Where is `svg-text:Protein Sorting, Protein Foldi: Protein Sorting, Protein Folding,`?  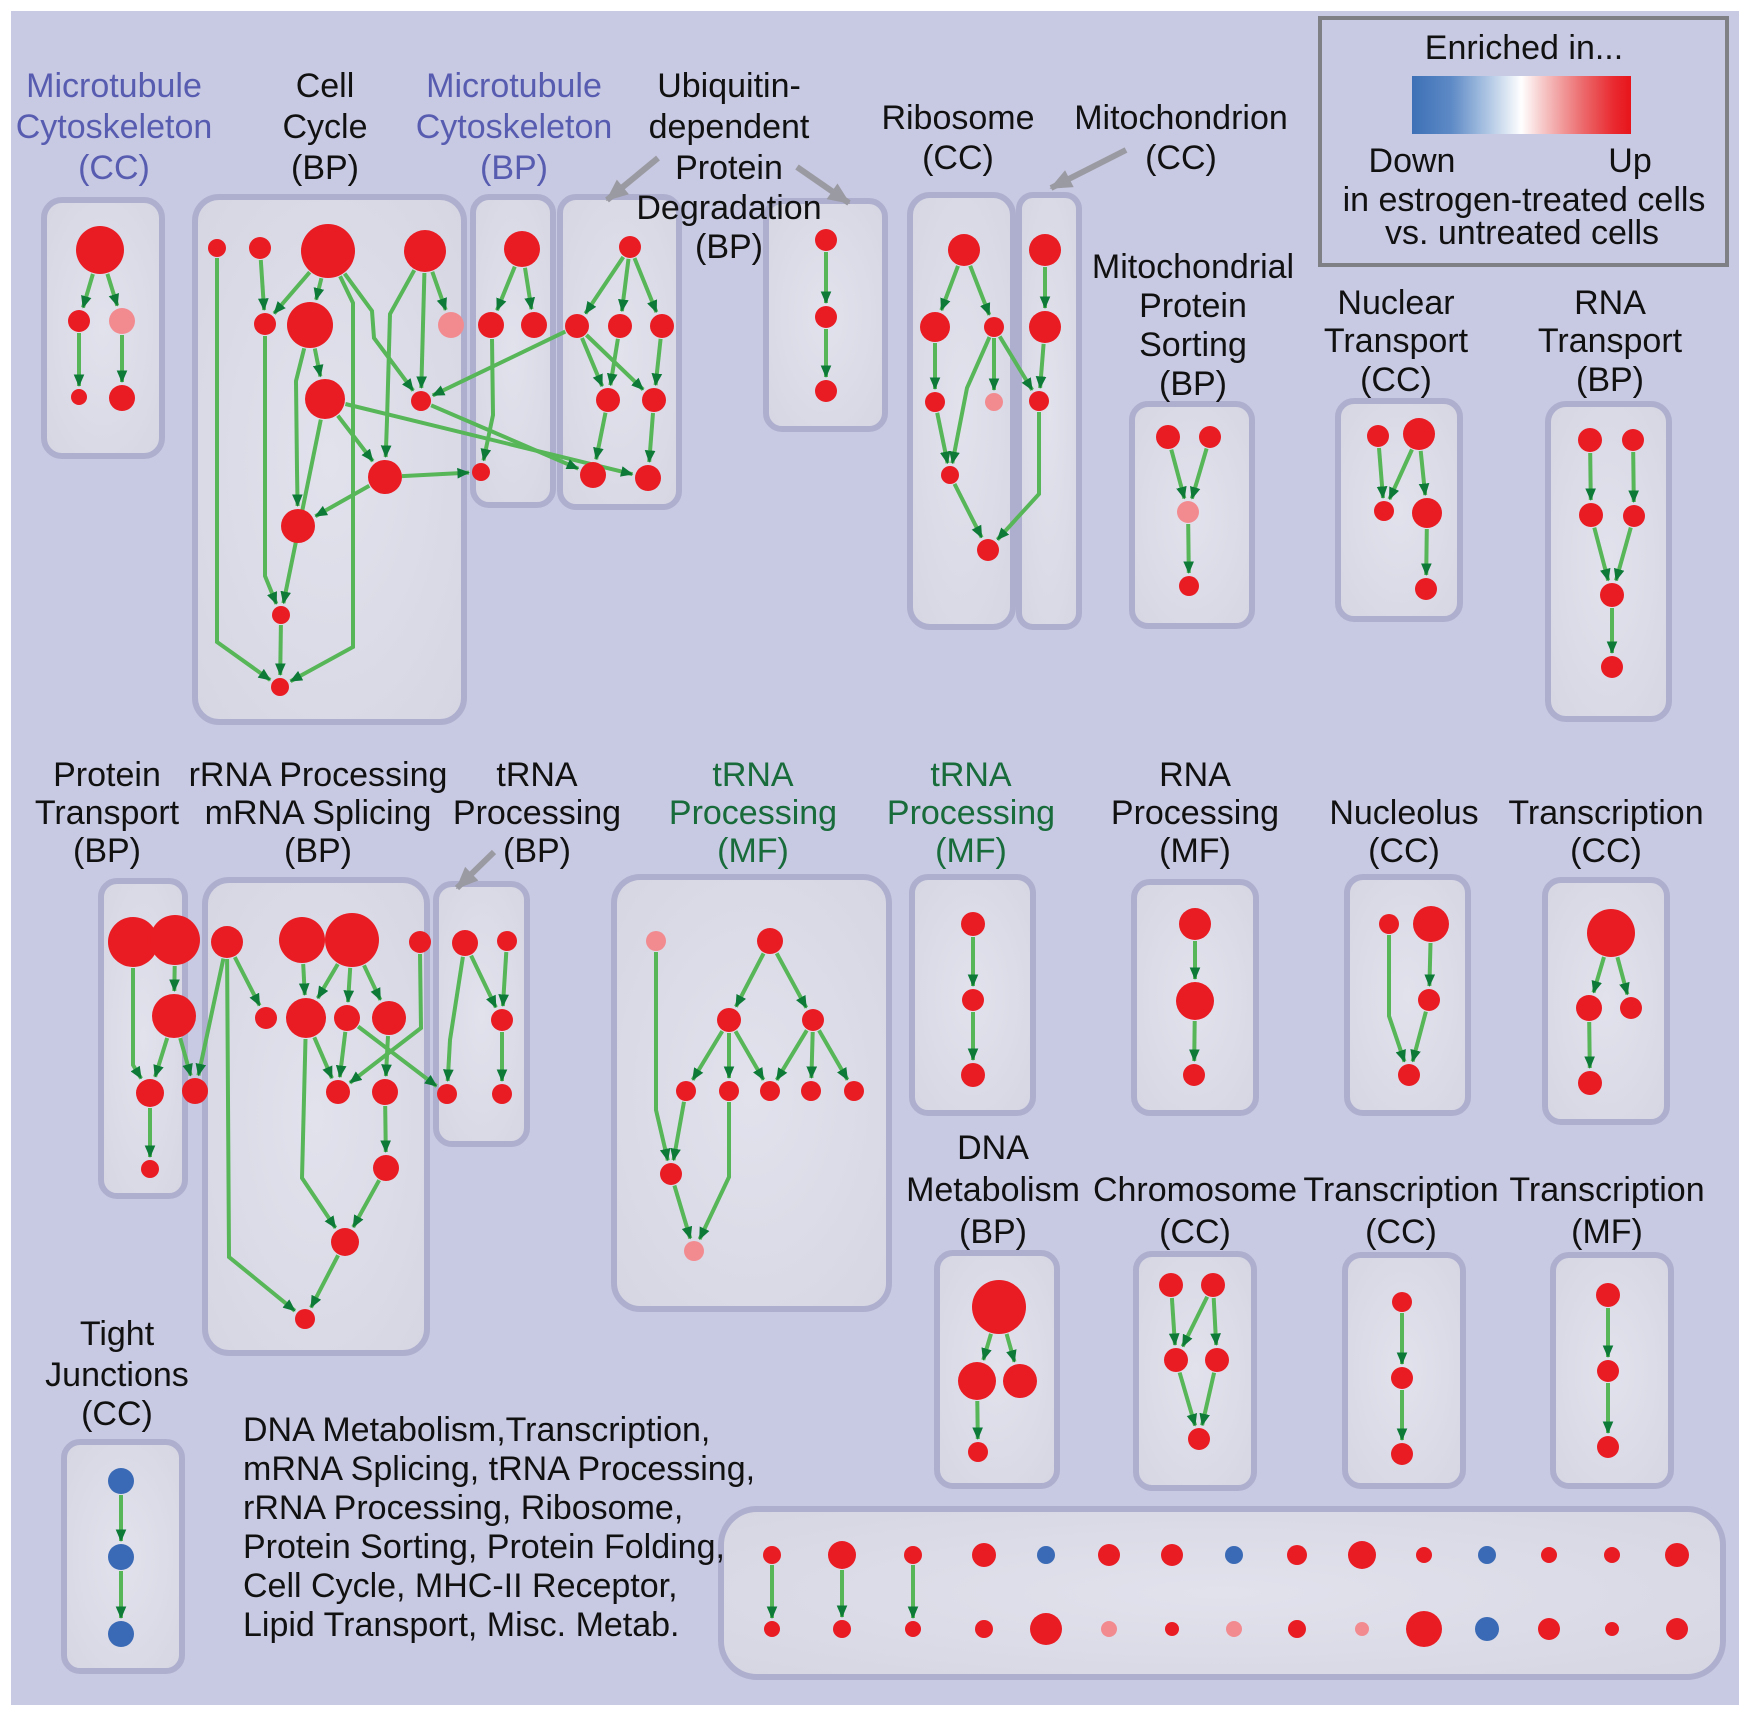 svg-text:Protein Sorting, Protein Foldi: Protein Sorting, Protein Folding, is located at coordinates (484, 1547).